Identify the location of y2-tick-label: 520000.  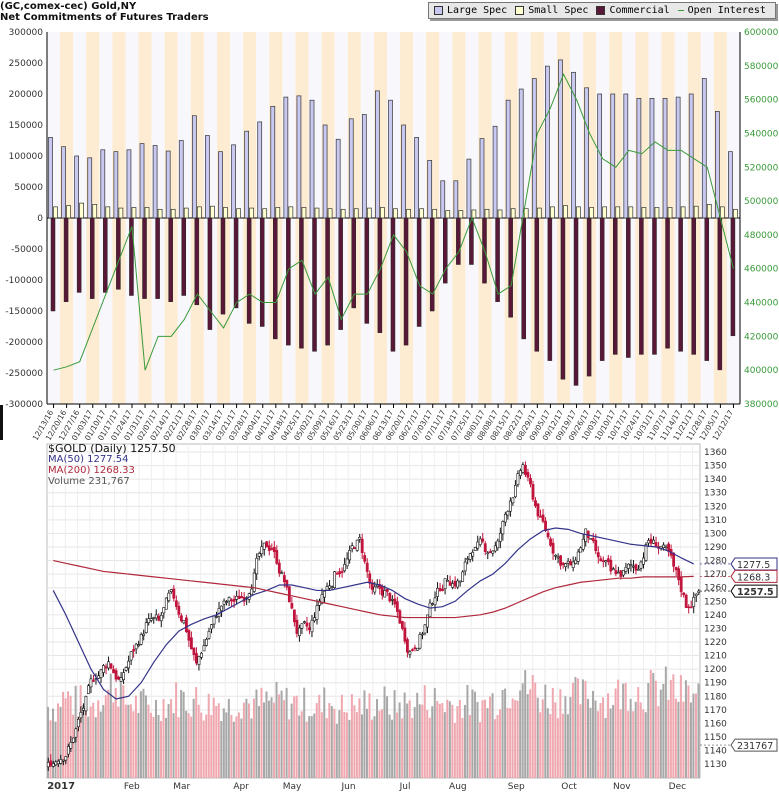
(761, 168).